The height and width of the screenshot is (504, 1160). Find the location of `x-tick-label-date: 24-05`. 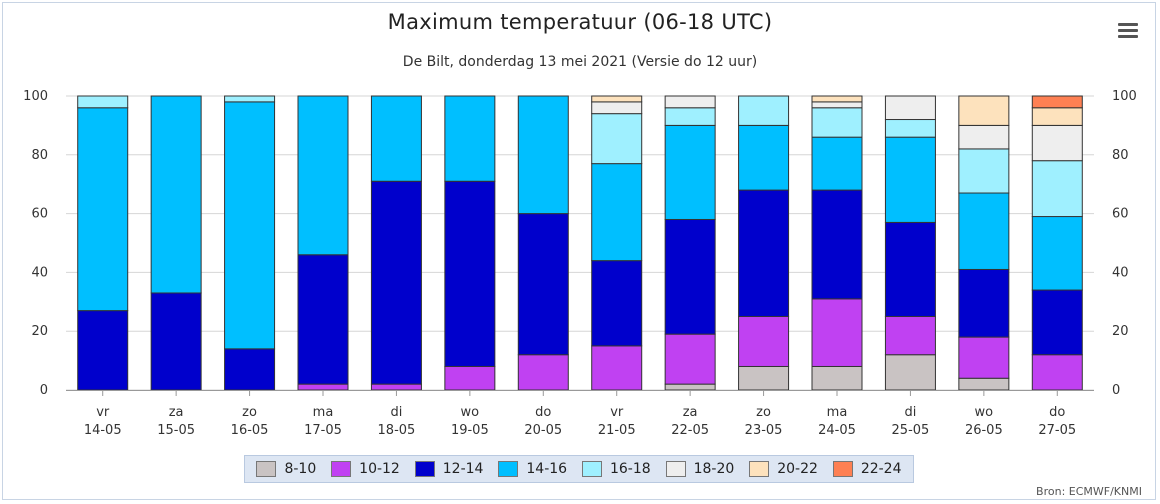

x-tick-label-date: 24-05 is located at coordinates (837, 430).